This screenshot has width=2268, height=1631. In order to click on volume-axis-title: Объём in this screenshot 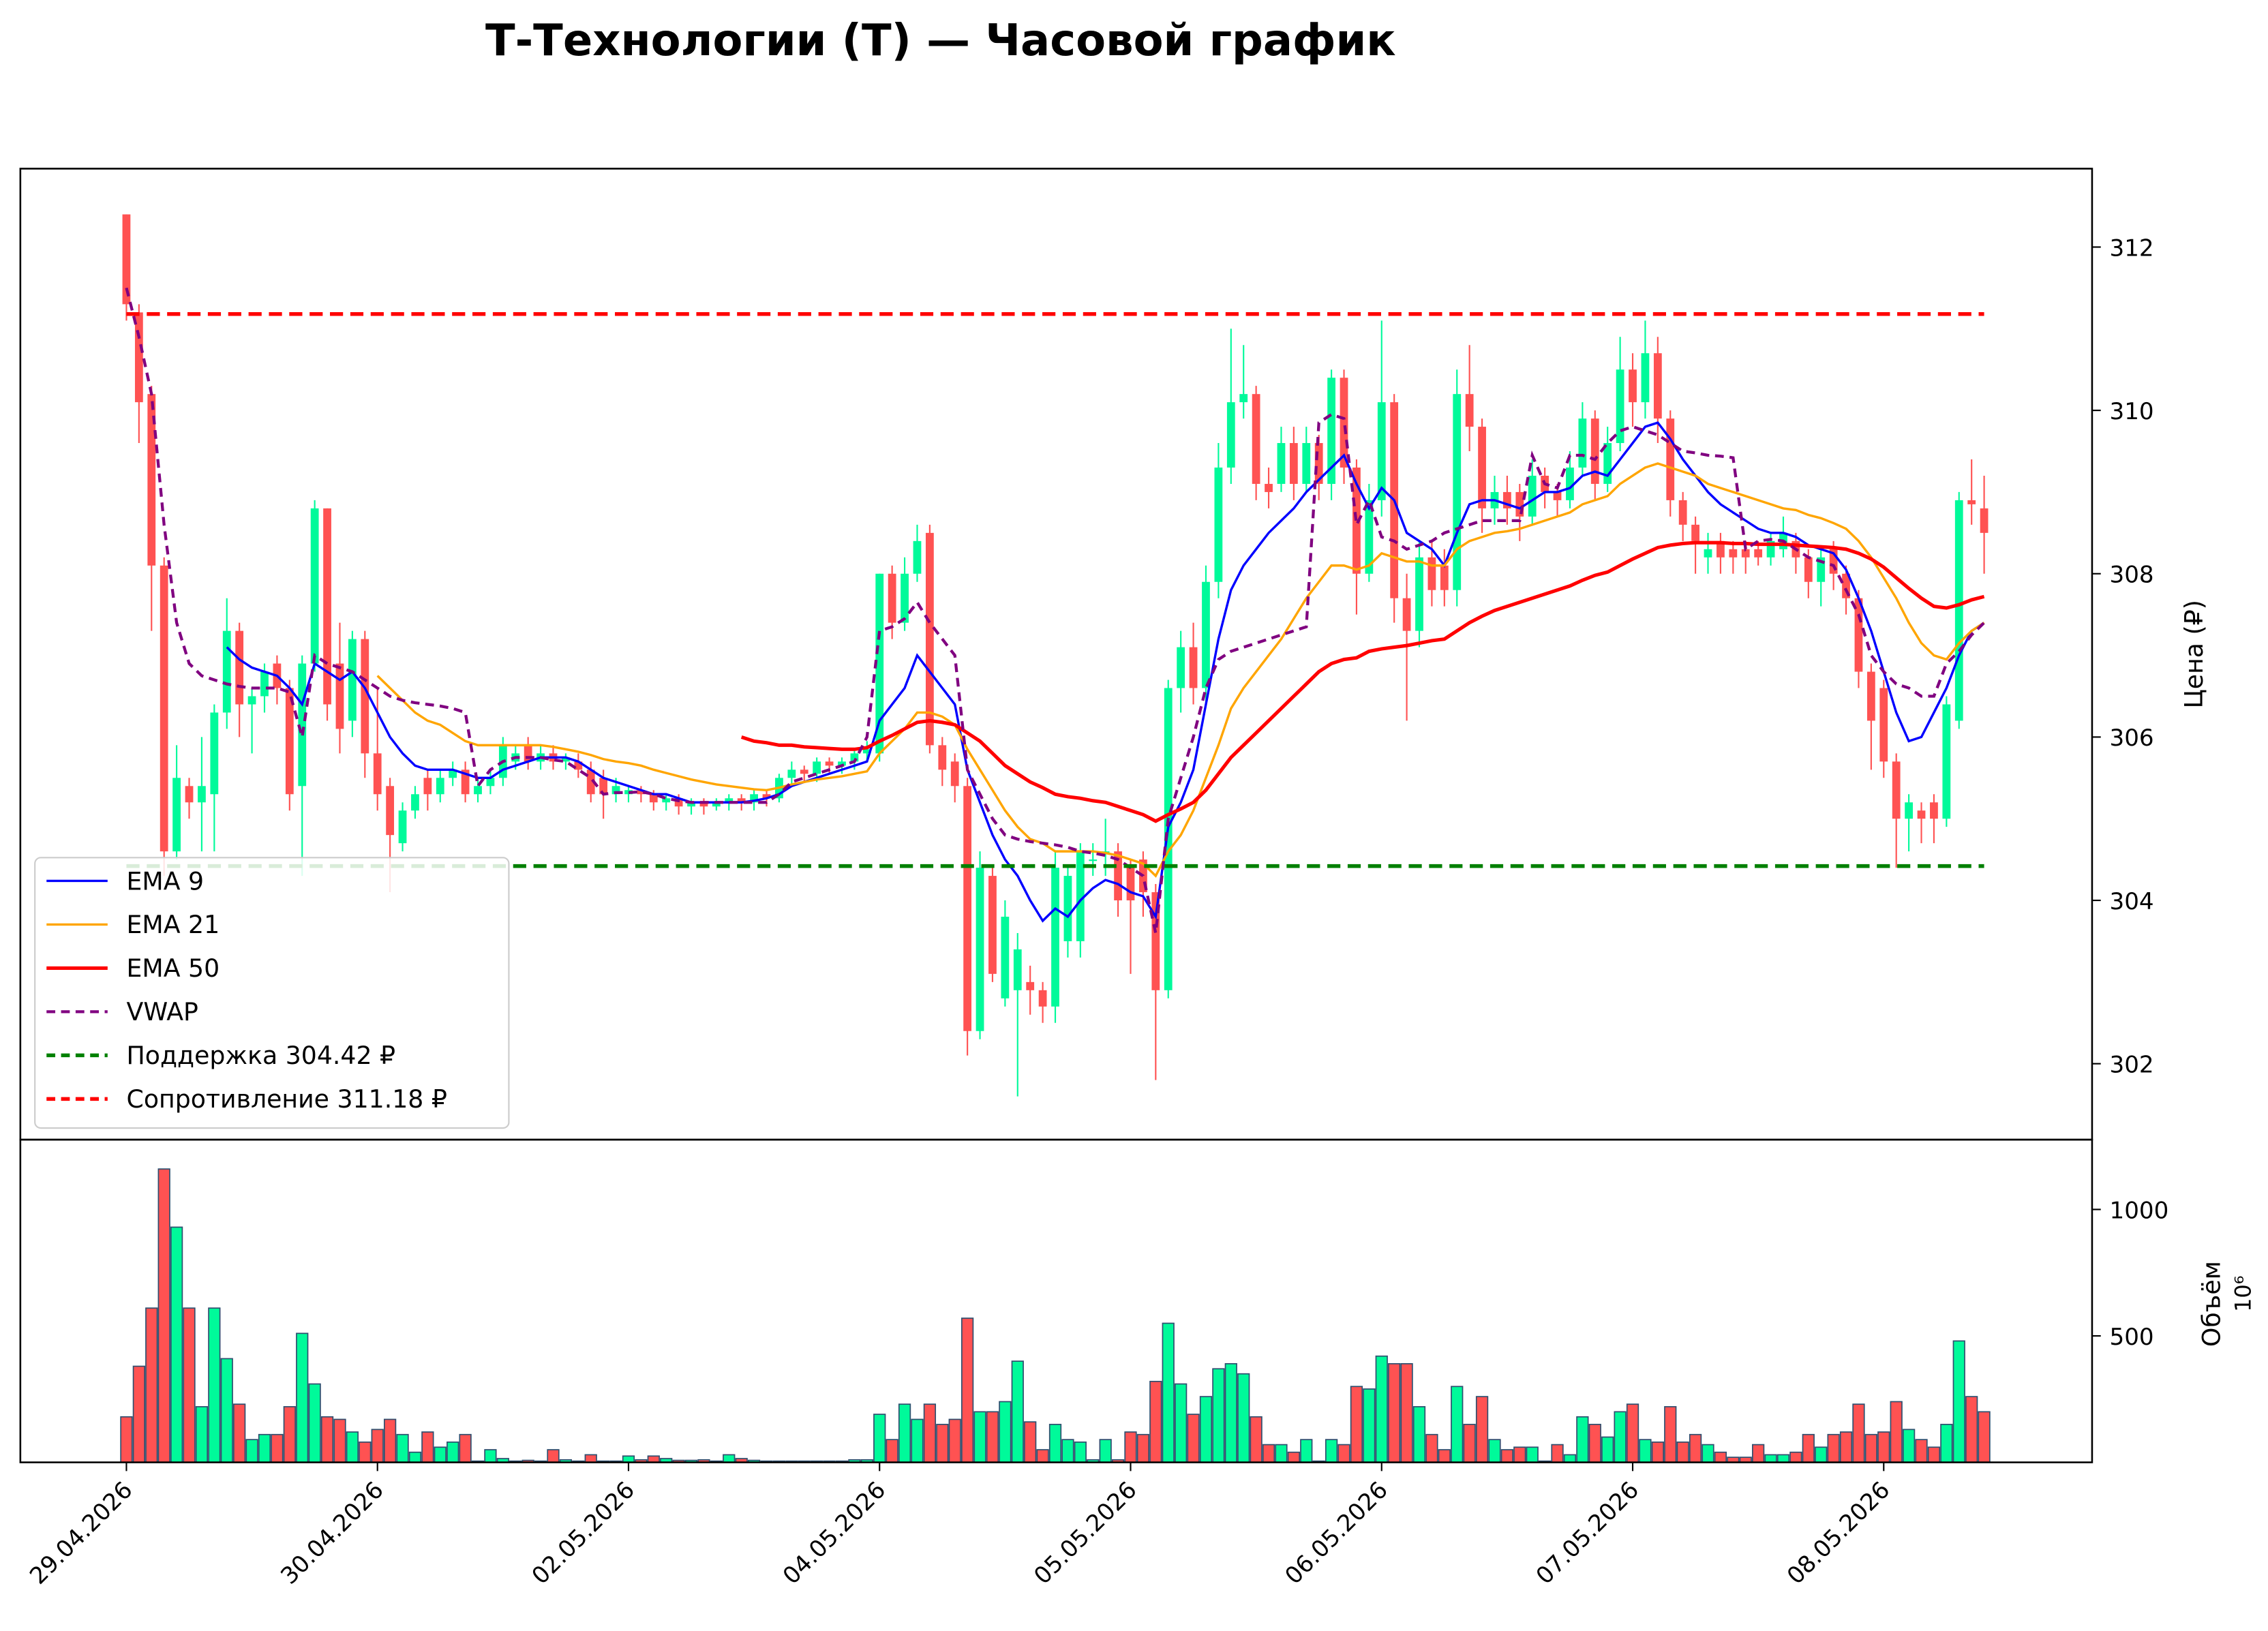, I will do `click(2211, 1304)`.